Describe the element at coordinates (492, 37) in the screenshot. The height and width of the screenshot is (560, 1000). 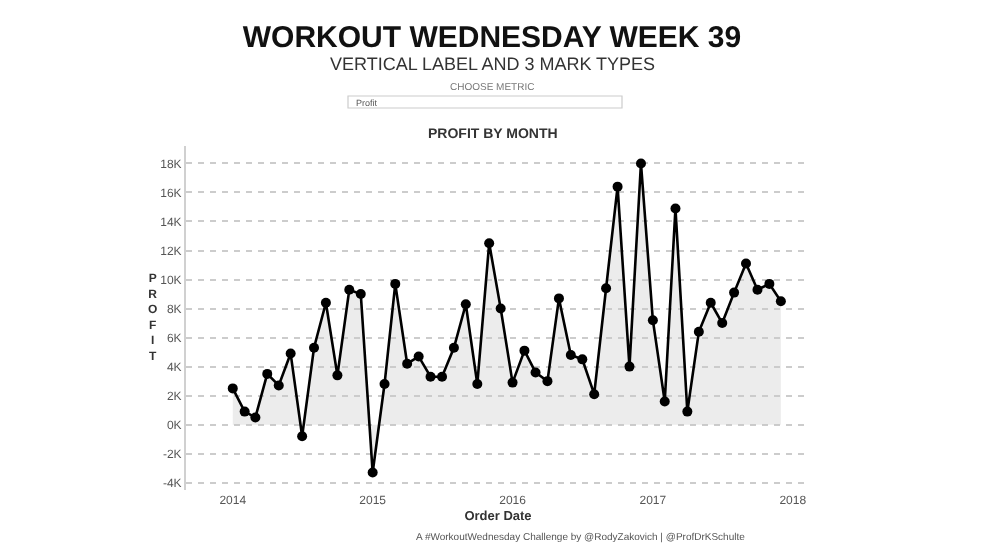
I see `chart-title: WORKOUT WEDNESDAY WEEK 39` at that location.